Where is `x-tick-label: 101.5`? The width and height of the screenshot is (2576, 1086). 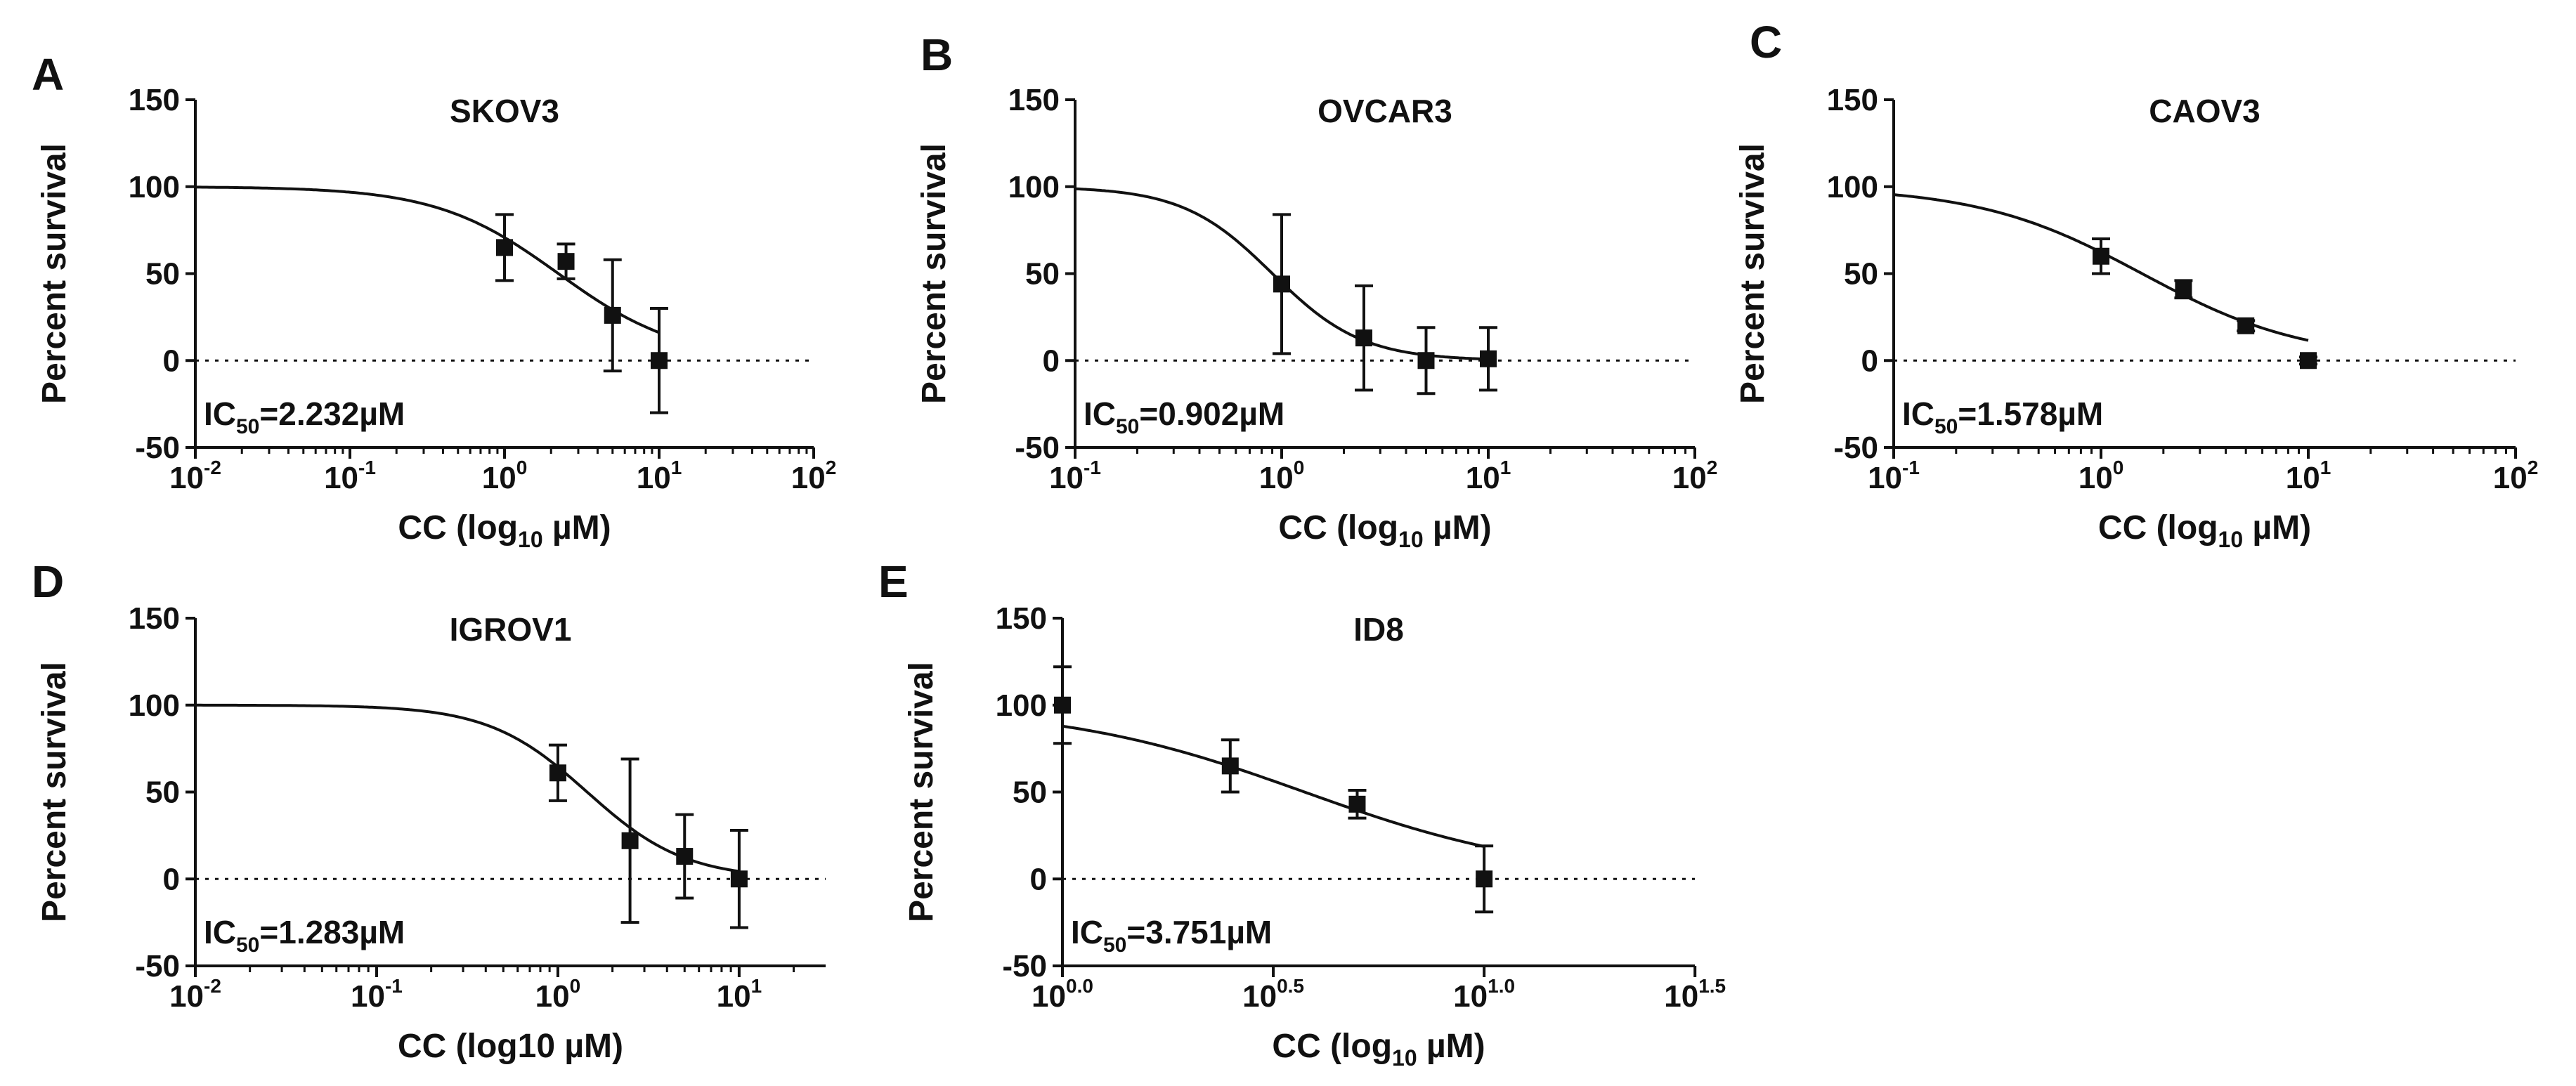 x-tick-label: 101.5 is located at coordinates (1695, 995).